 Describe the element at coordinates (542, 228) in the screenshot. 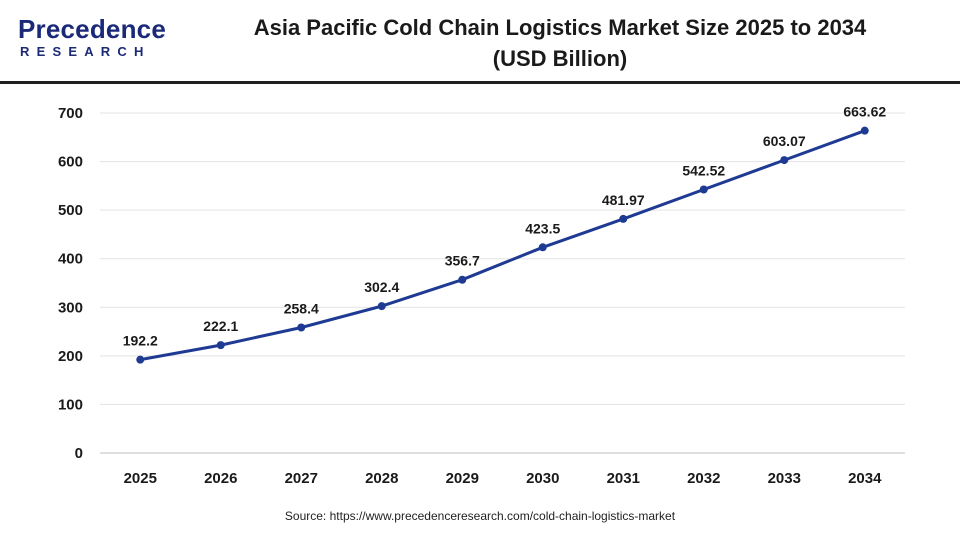

I see `data-label: 423.5` at that location.